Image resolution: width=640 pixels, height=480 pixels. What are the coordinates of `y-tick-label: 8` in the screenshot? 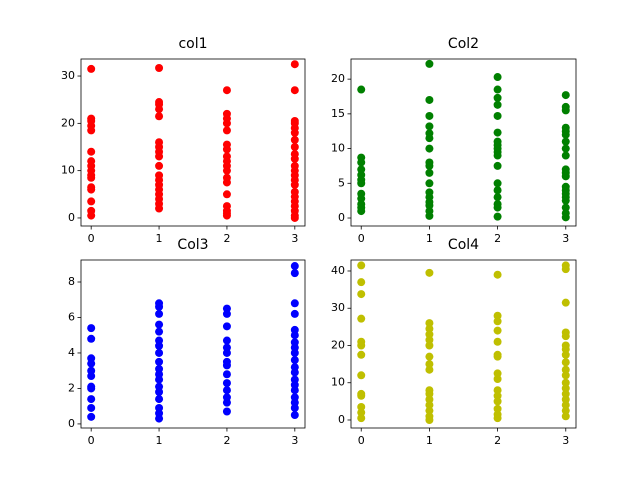 It's located at (71, 281).